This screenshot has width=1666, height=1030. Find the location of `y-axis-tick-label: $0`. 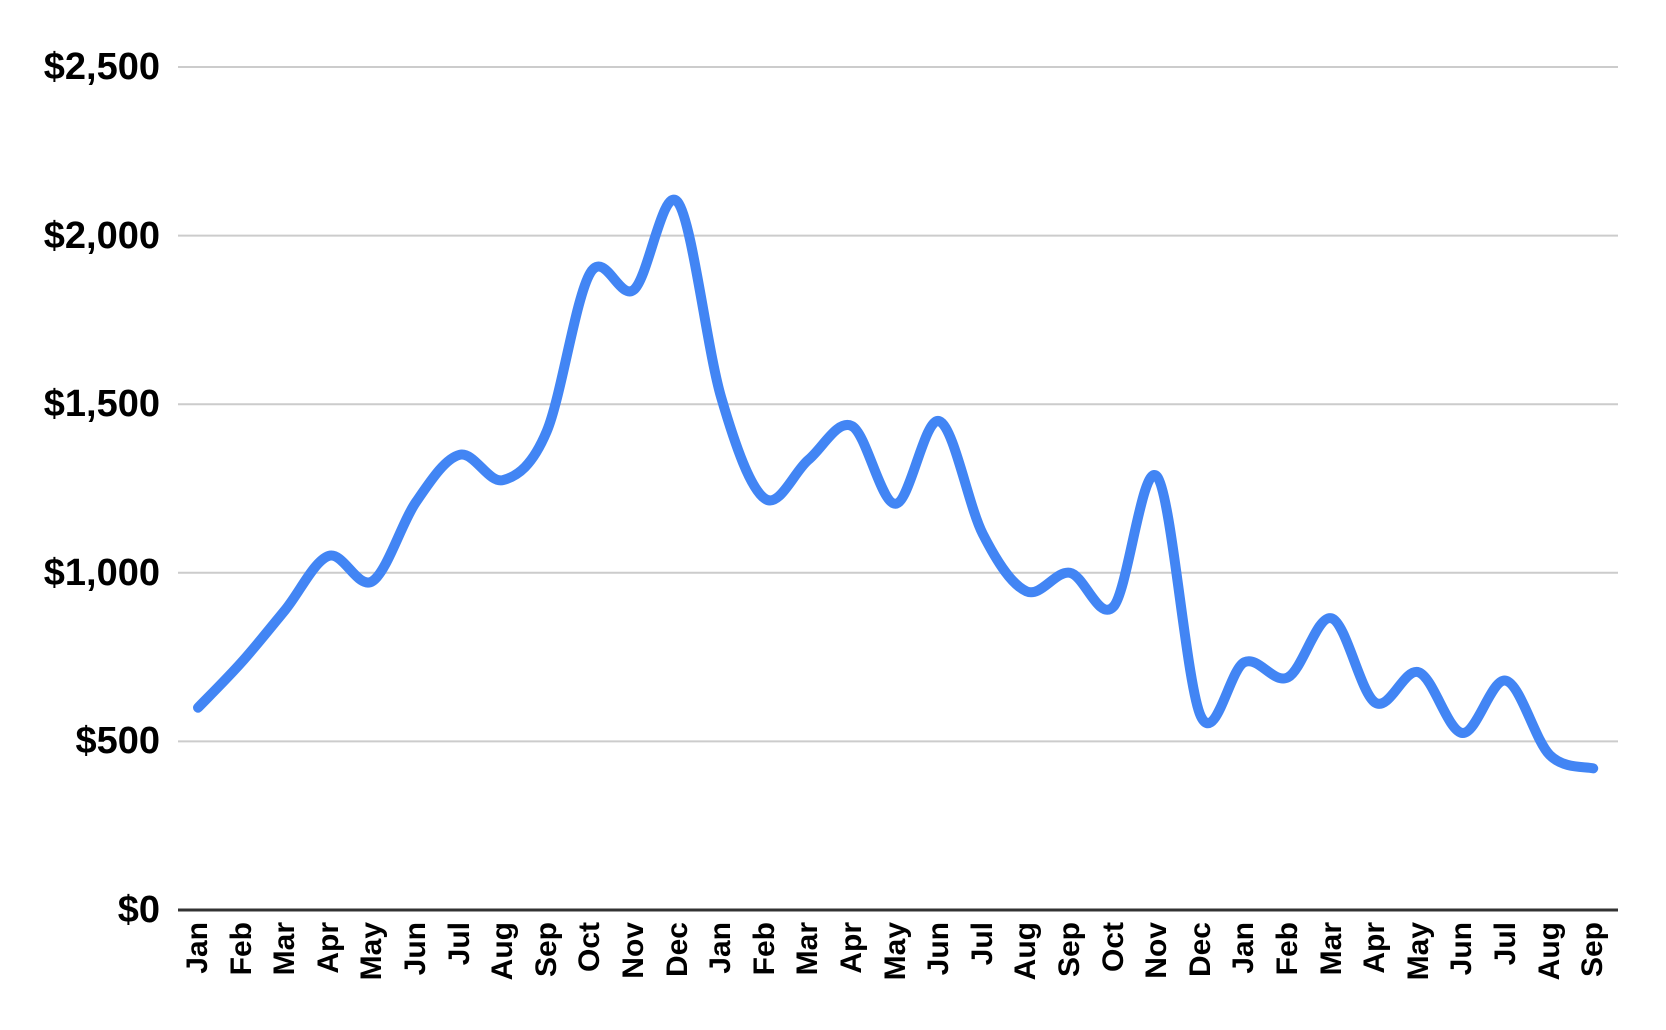

y-axis-tick-label: $0 is located at coordinates (138, 910).